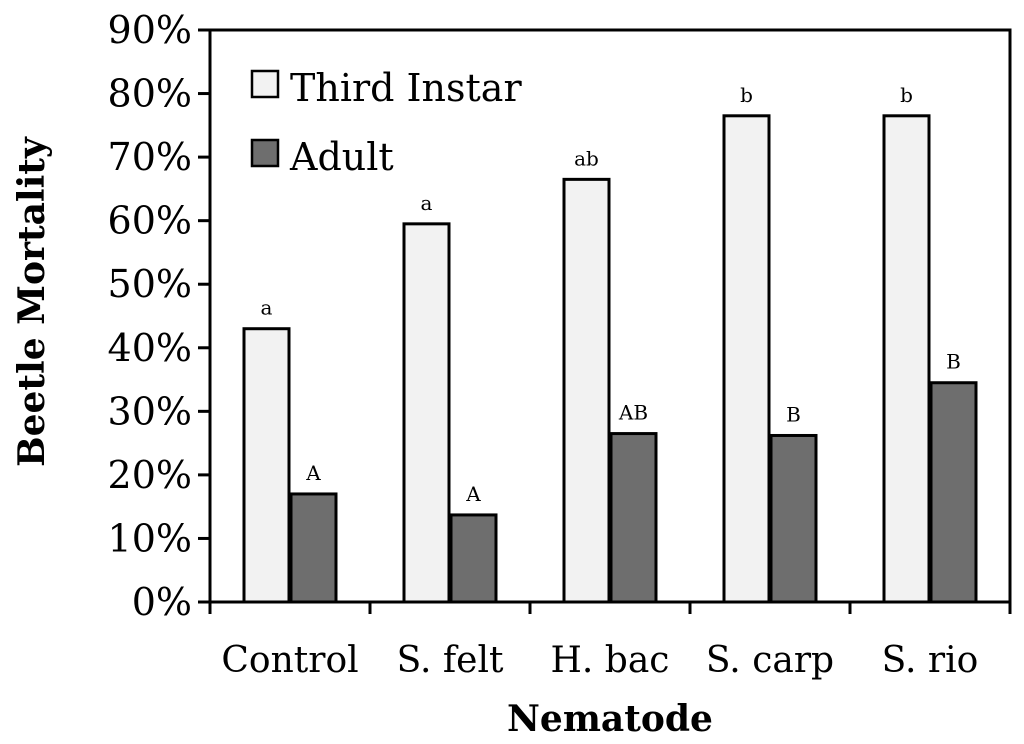  I want to click on x-category-label: S. carp, so click(770, 660).